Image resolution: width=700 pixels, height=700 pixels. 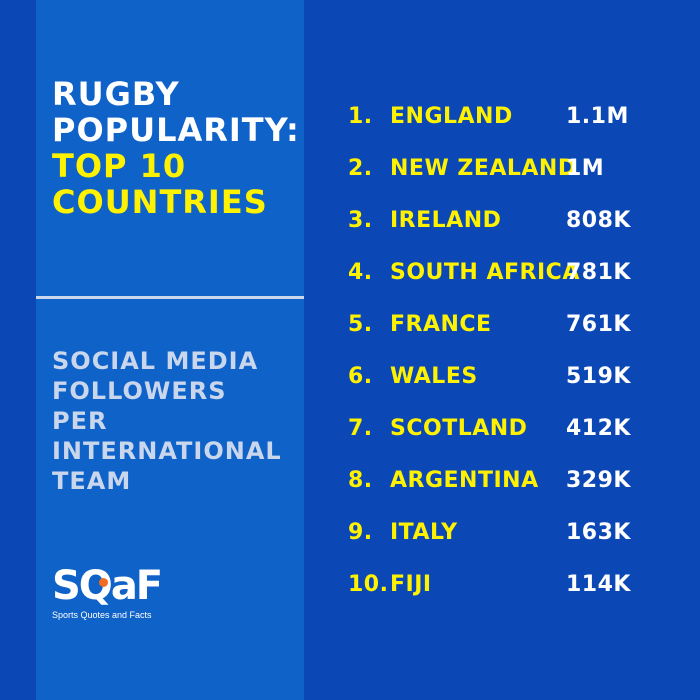 I want to click on country-name: SOUTH AFRICA, so click(x=485, y=272).